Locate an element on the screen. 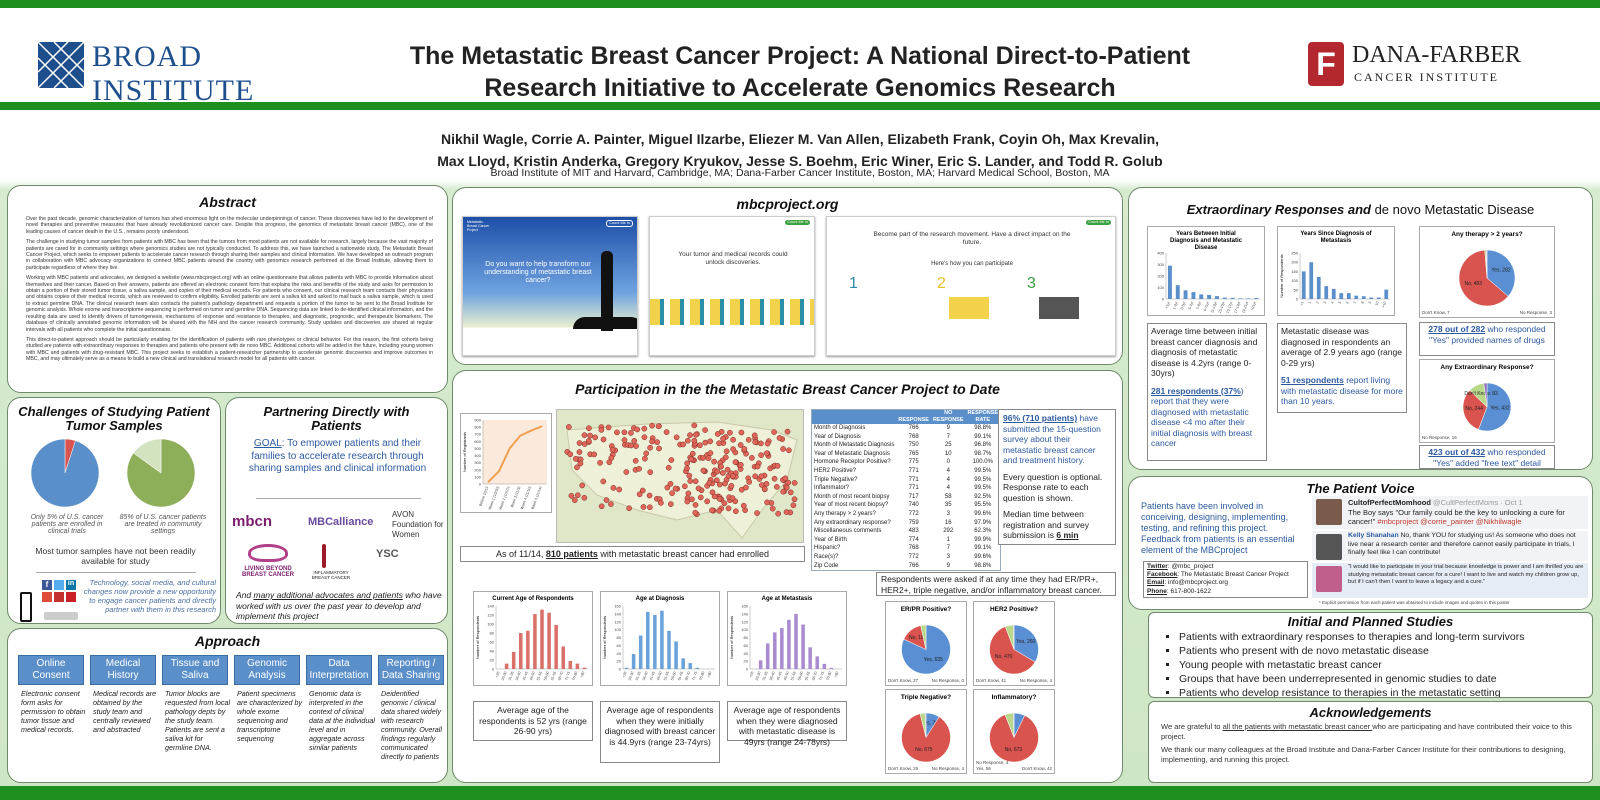 The height and width of the screenshot is (800, 1600). community-pie-chart is located at coordinates (161, 473).